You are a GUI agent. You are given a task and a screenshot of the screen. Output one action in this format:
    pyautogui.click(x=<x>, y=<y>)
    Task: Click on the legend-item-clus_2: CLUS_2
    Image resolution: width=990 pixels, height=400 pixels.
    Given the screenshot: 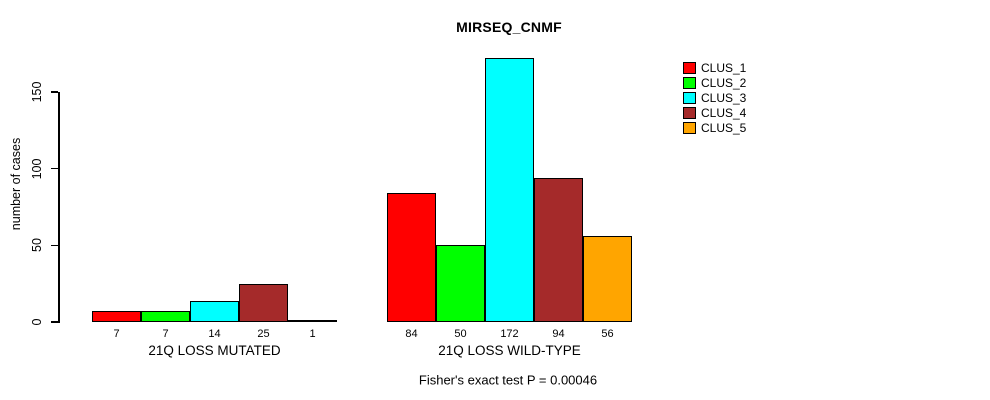 What is the action you would take?
    pyautogui.click(x=714, y=82)
    